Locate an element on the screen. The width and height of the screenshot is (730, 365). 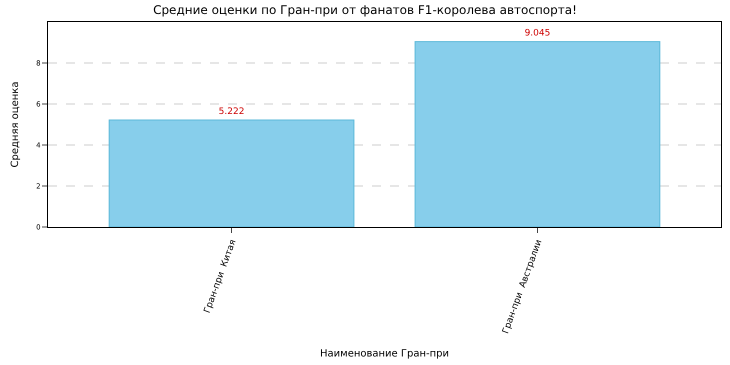
x-axis-title: Наименование Гран-при is located at coordinates (384, 354).